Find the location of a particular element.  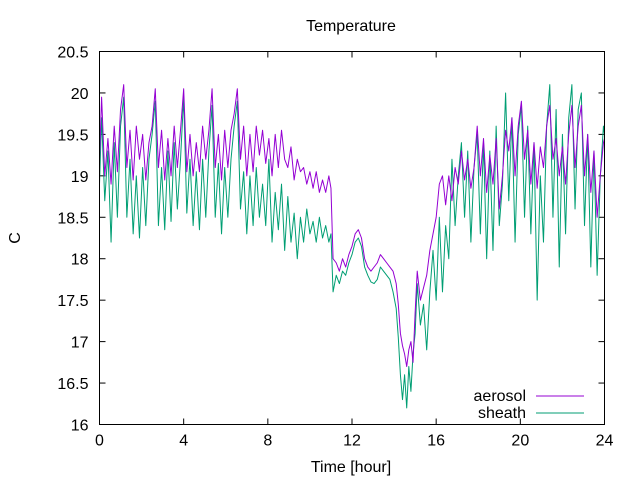

chart-title: Temperature is located at coordinates (351, 26).